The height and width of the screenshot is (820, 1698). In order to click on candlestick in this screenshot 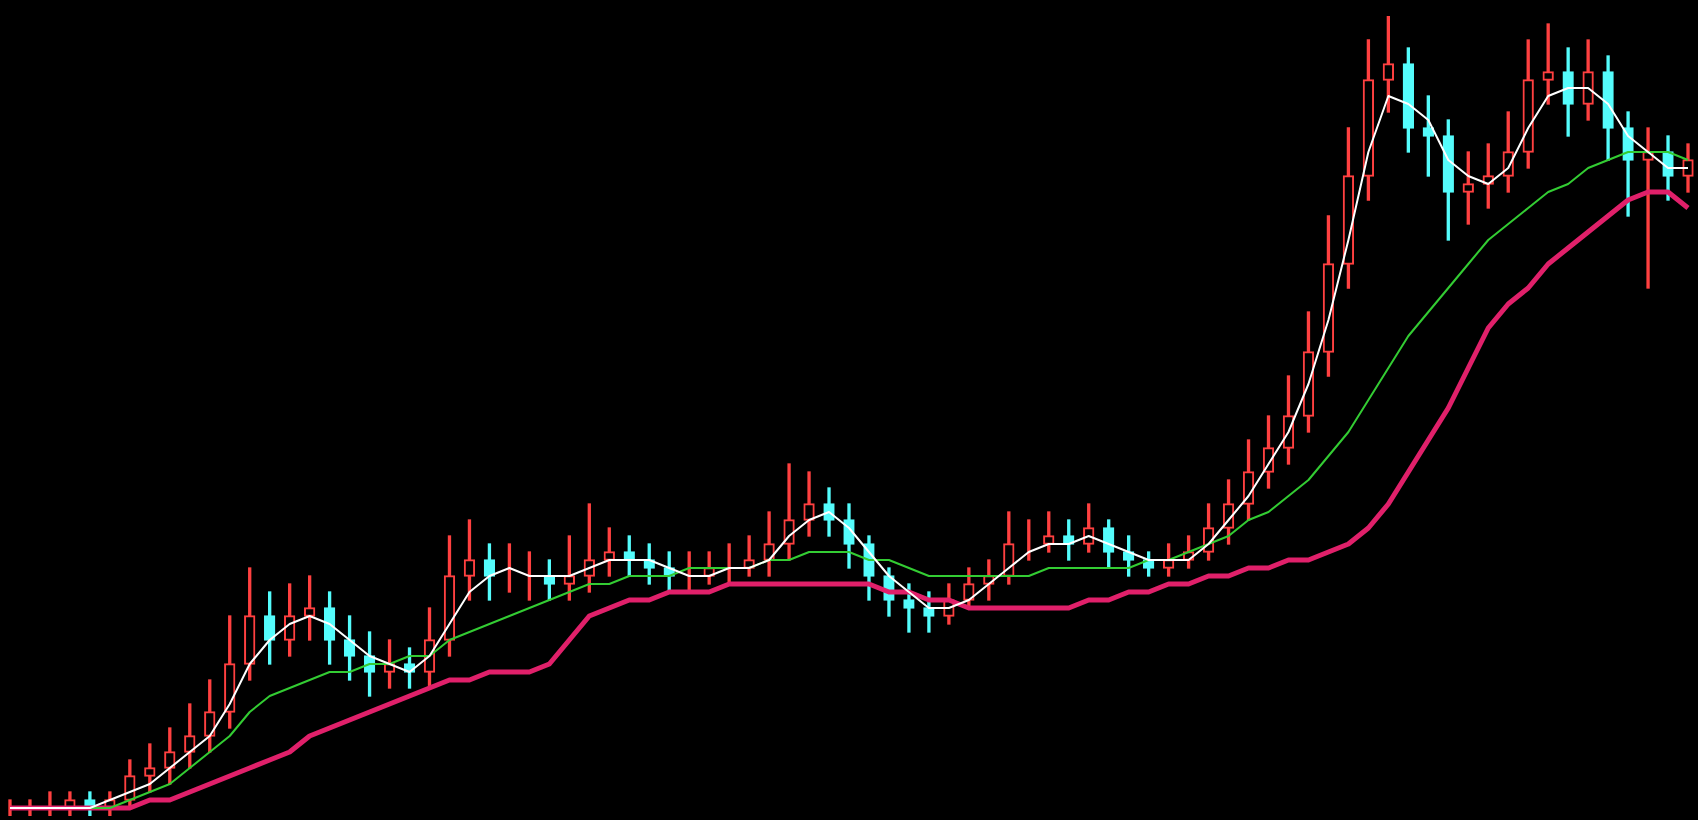, I will do `click(1648, 208)`.